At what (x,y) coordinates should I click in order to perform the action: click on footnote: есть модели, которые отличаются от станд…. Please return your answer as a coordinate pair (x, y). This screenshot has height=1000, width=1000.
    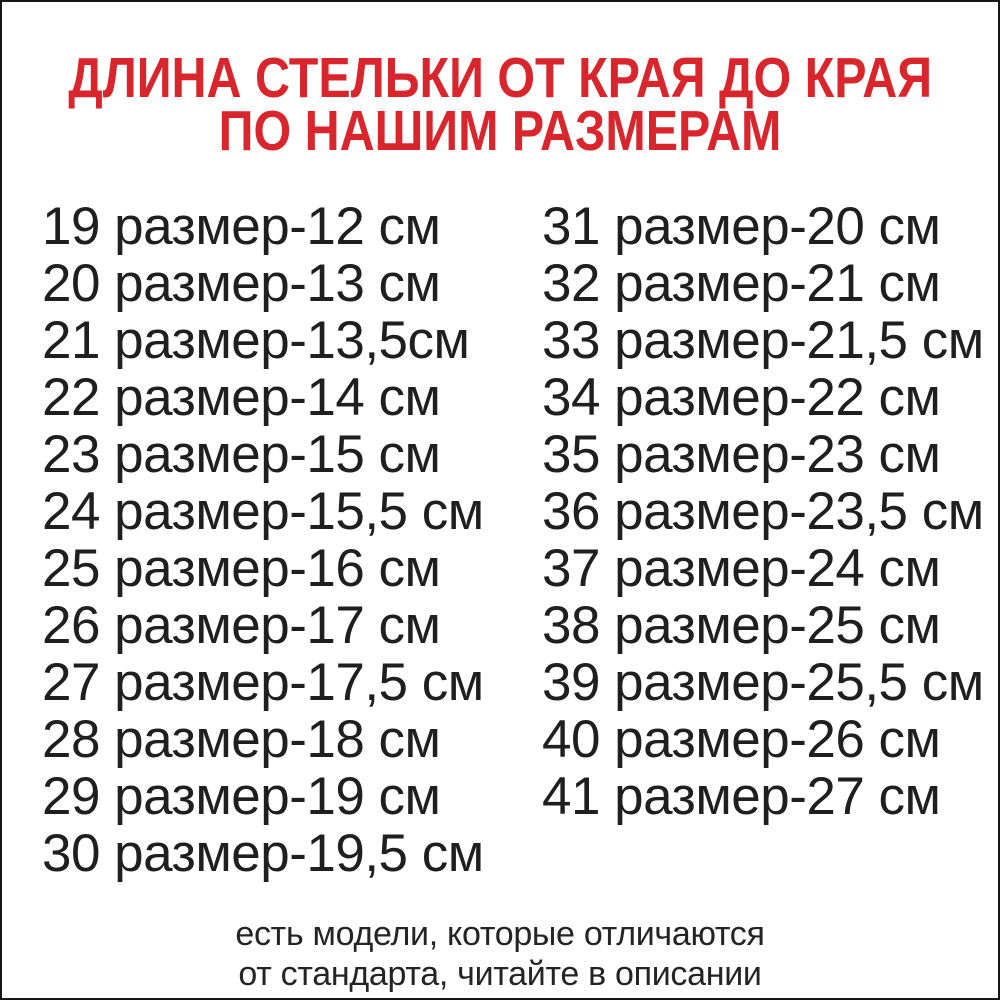
    Looking at the image, I should click on (500, 954).